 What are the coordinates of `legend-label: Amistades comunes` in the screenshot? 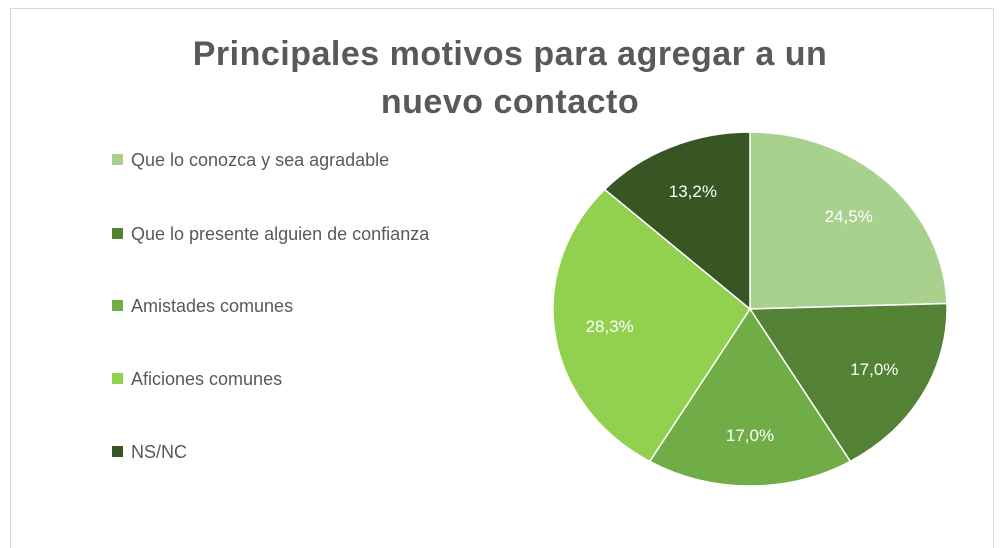 It's located at (212, 306).